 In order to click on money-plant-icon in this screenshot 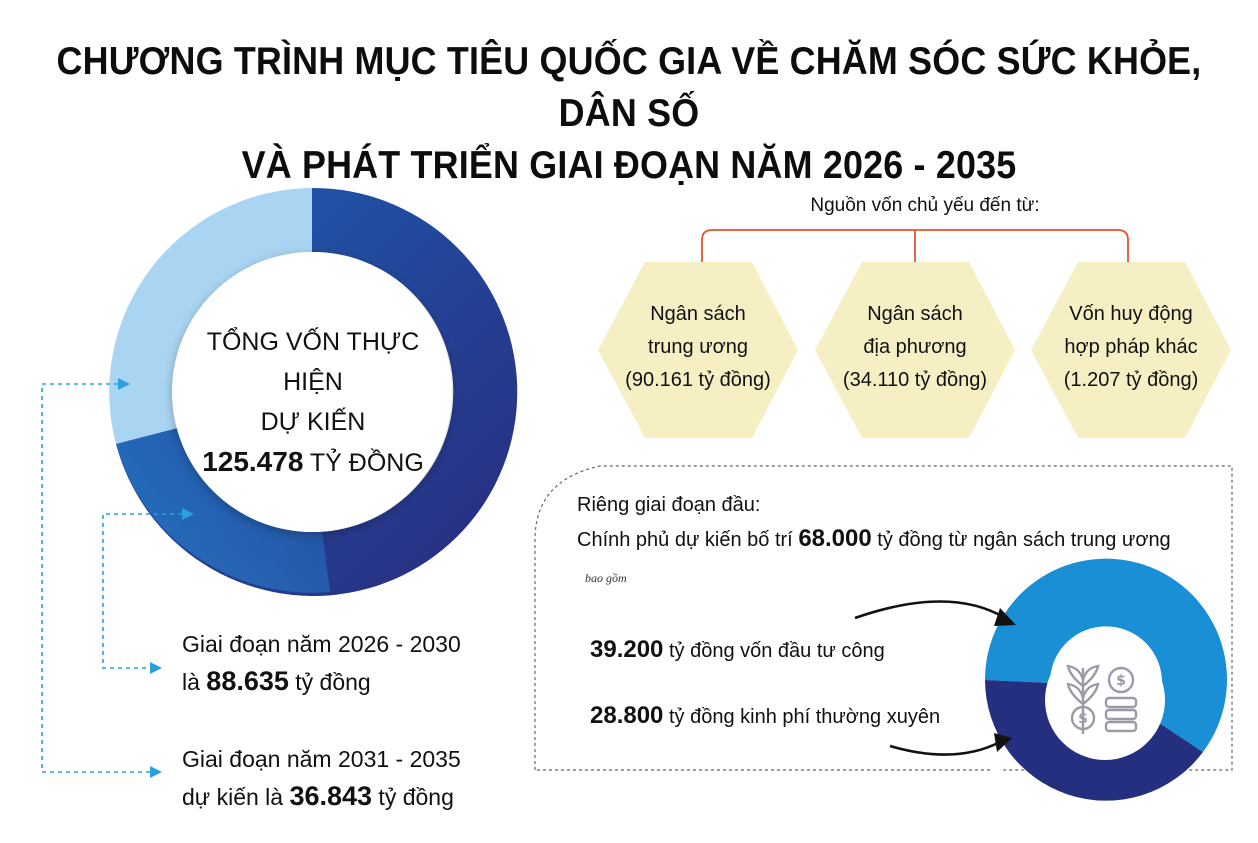, I will do `click(1102, 699)`.